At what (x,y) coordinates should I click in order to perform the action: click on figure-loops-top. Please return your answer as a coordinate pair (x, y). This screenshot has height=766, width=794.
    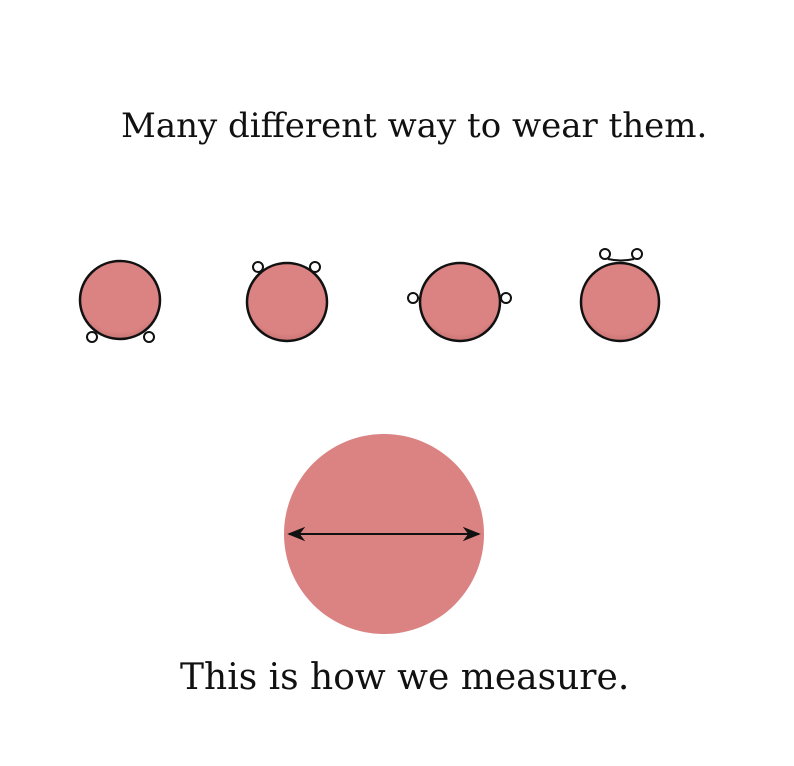
    Looking at the image, I should click on (620, 295).